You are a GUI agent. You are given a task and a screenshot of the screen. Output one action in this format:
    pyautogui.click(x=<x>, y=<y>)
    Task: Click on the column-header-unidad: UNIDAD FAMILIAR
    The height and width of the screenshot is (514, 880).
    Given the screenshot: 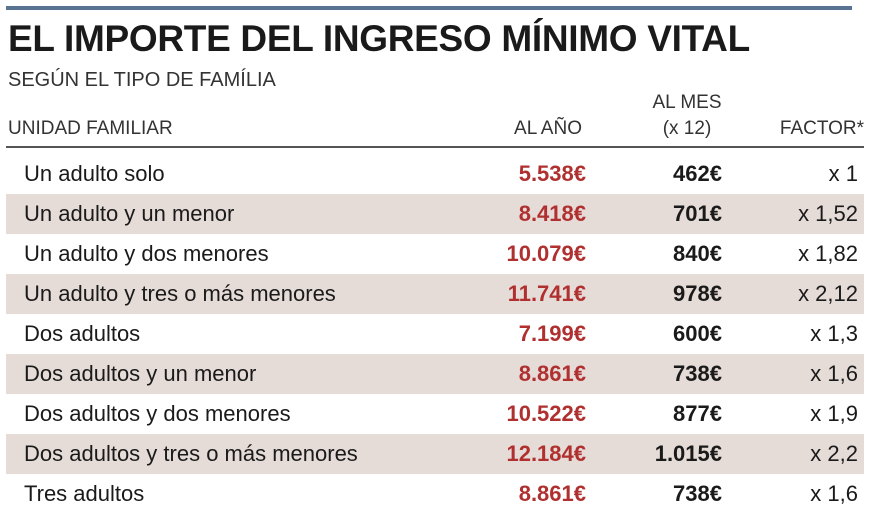 What is the action you would take?
    pyautogui.click(x=90, y=128)
    